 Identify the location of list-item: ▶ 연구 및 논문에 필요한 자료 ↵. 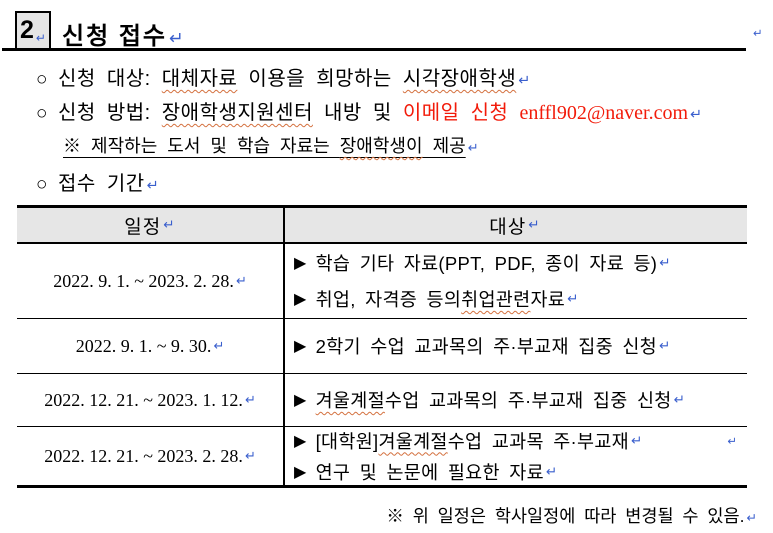
(519, 472).